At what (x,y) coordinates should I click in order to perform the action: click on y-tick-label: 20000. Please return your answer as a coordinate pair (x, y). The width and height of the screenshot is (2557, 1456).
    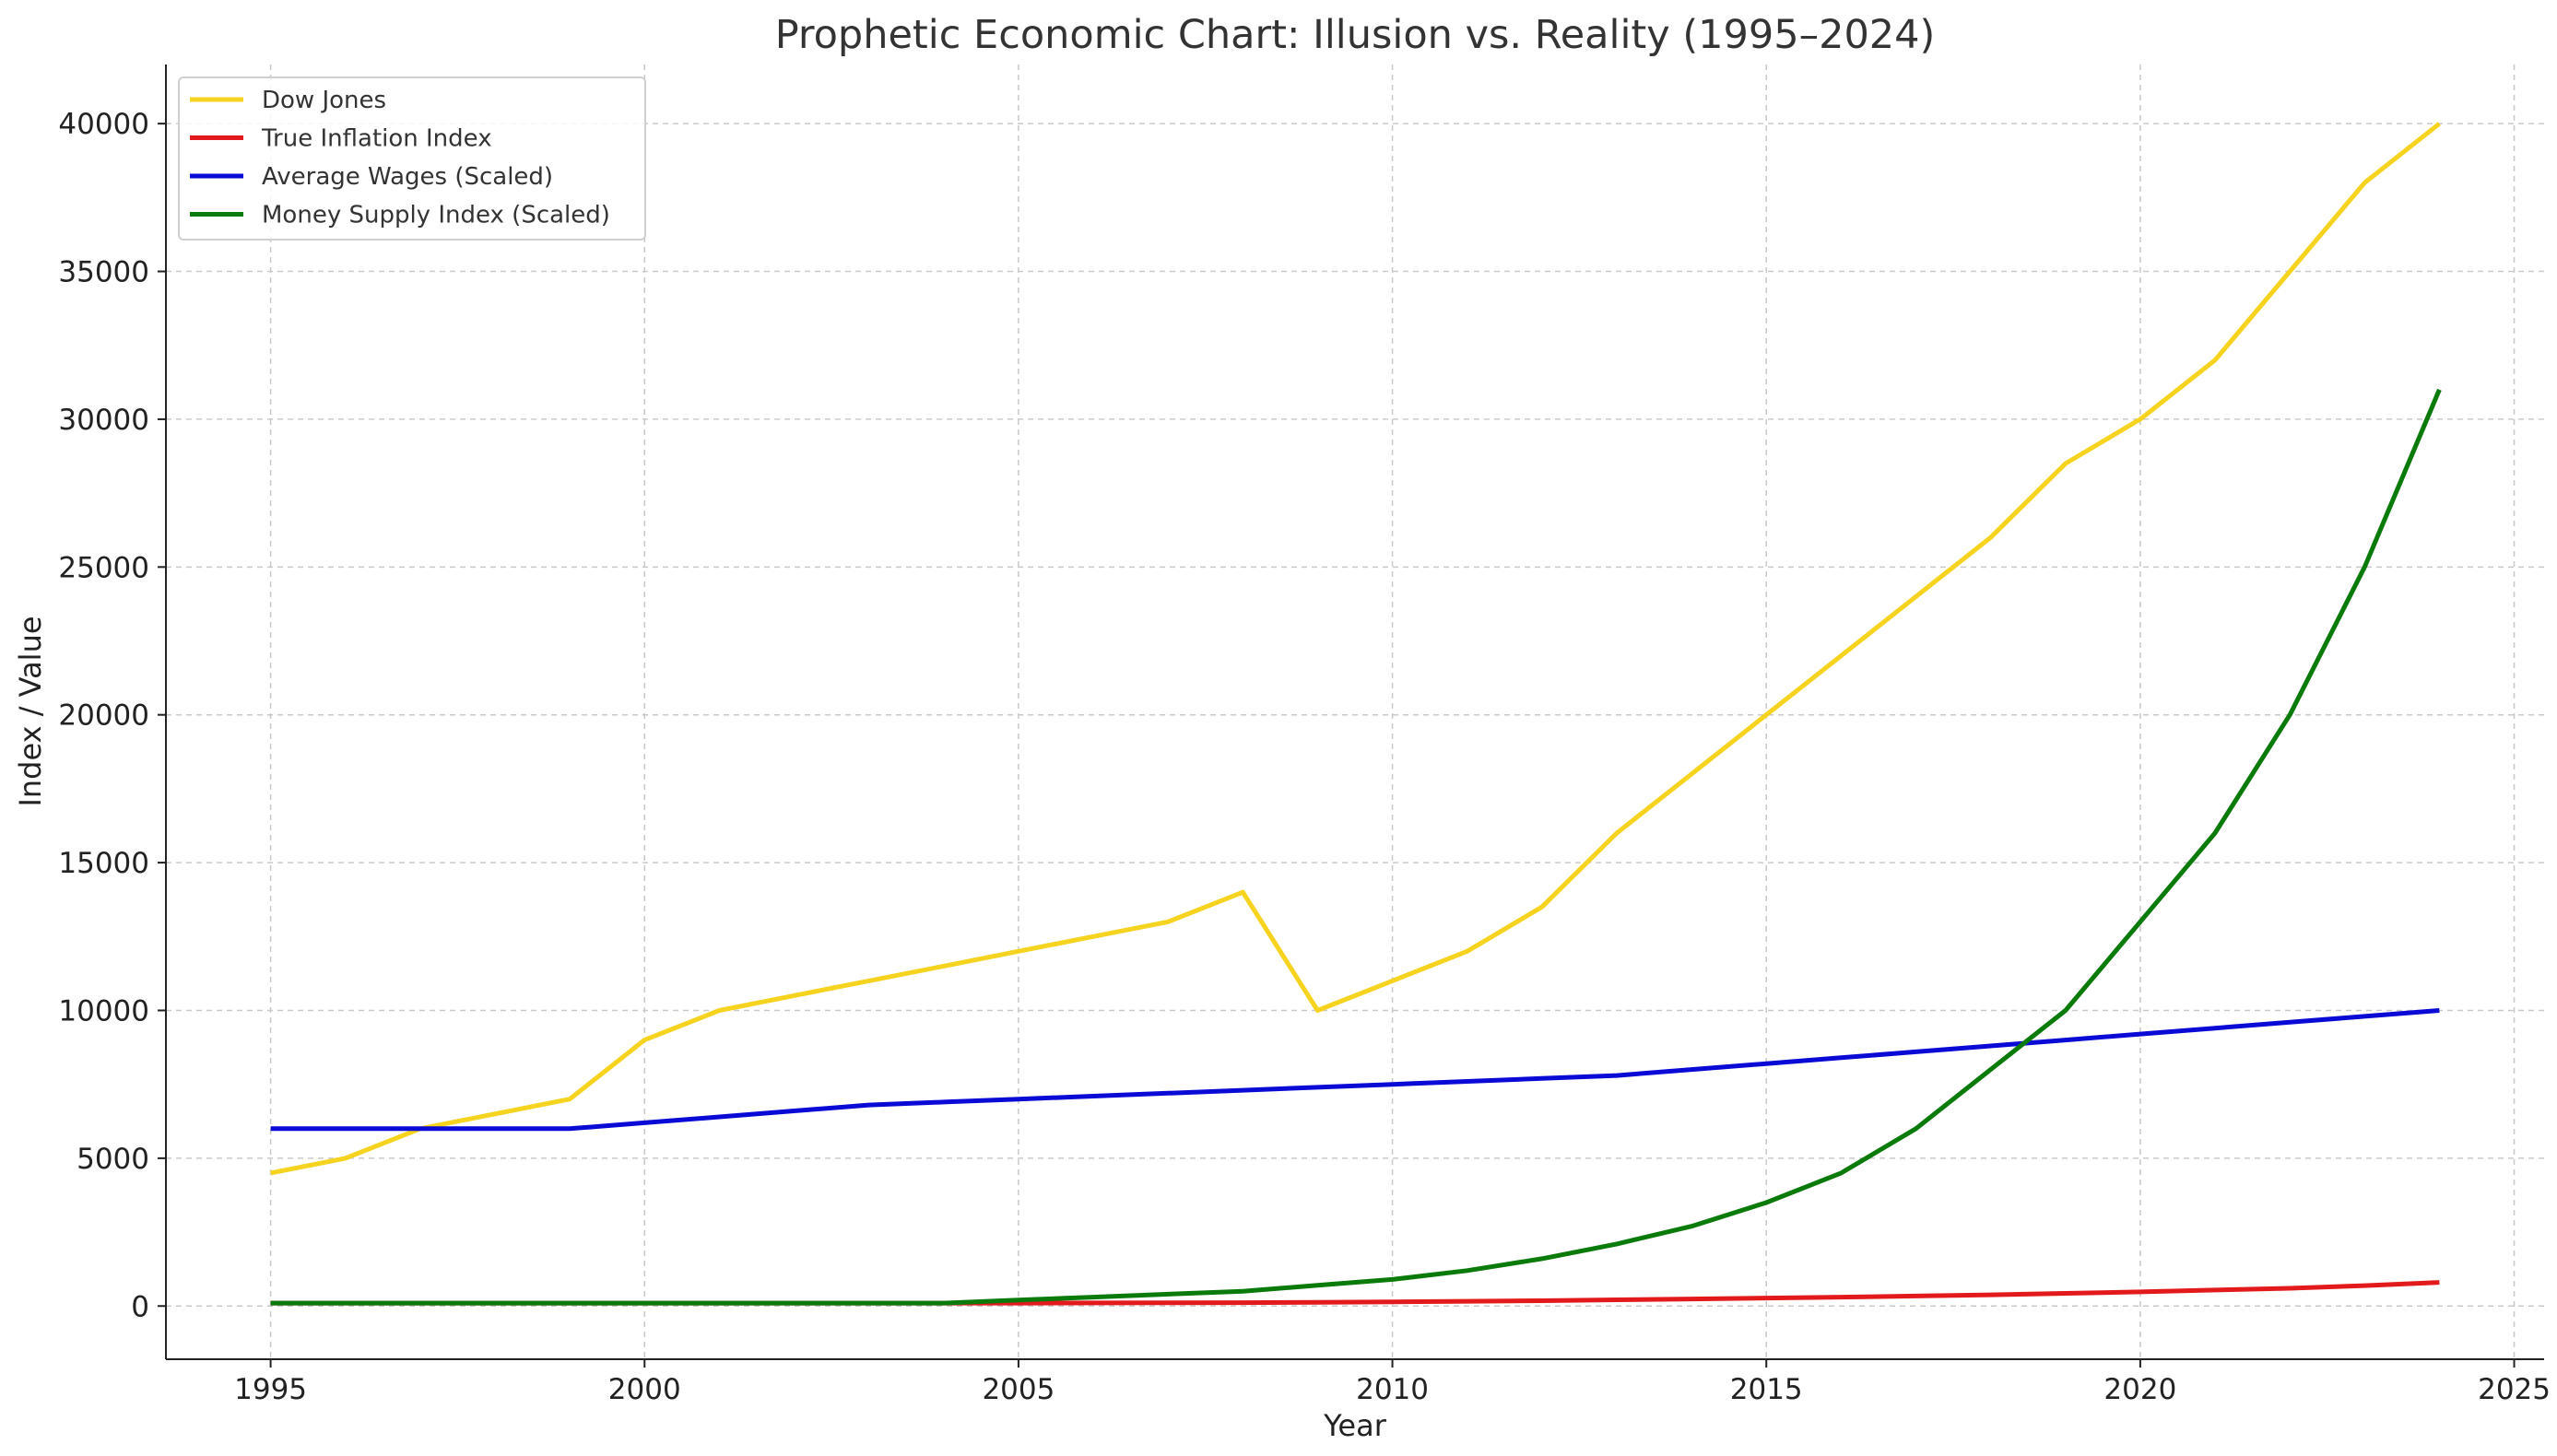
    Looking at the image, I should click on (104, 716).